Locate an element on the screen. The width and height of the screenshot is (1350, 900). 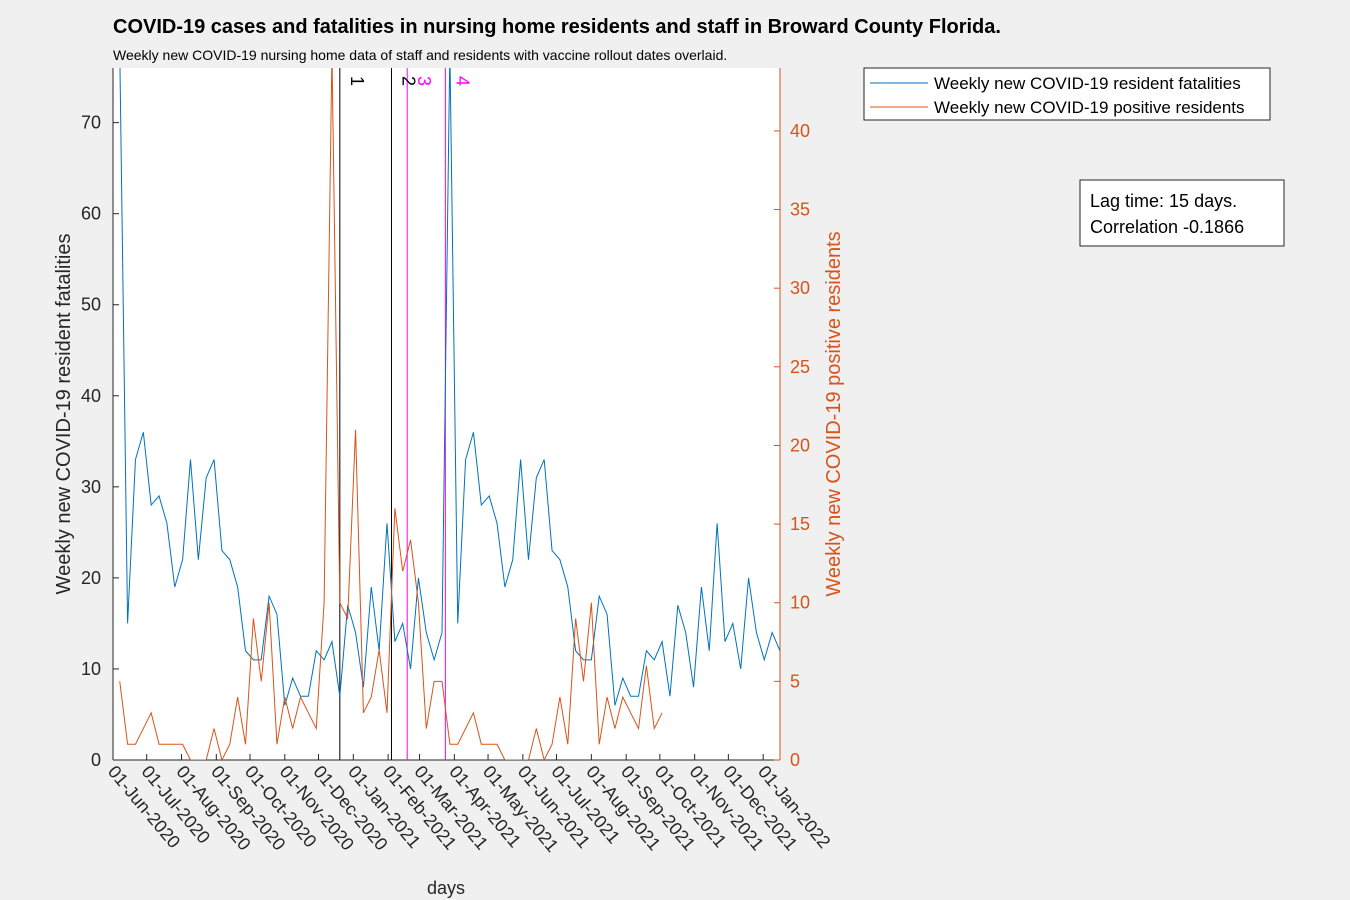
y2-tick-label: 15 is located at coordinates (800, 524).